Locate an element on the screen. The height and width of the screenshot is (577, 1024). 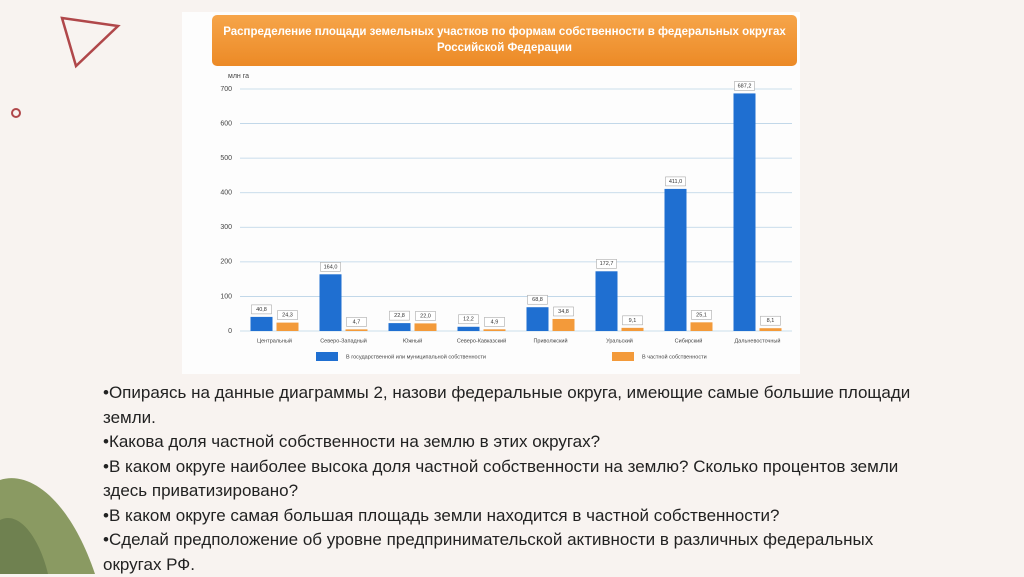
x-tick-label: Северо-Западный is located at coordinates (343, 340).